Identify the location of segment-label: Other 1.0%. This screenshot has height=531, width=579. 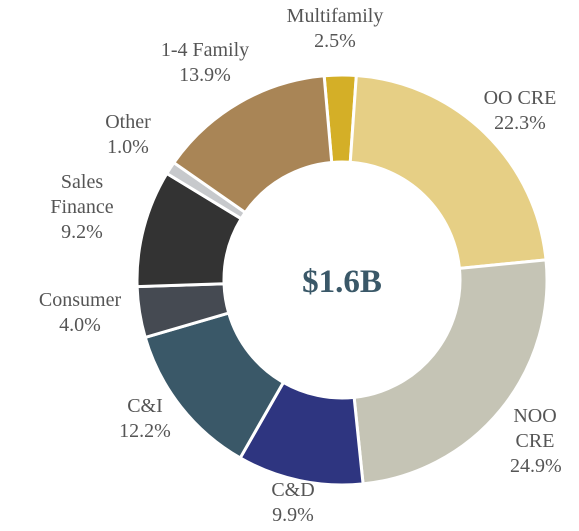
(128, 135).